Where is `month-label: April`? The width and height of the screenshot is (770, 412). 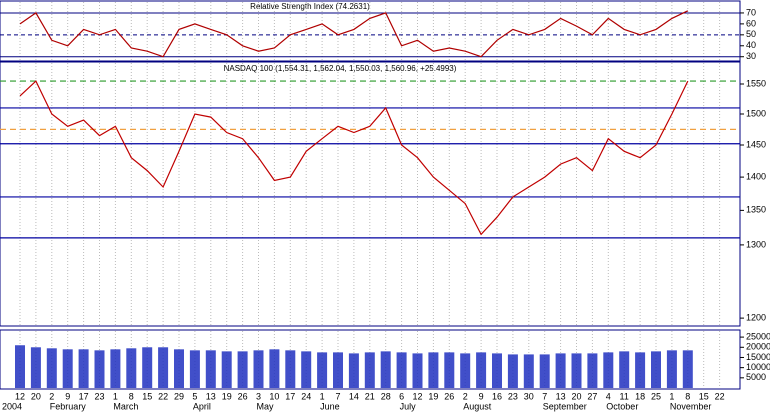 month-label: April is located at coordinates (202, 406).